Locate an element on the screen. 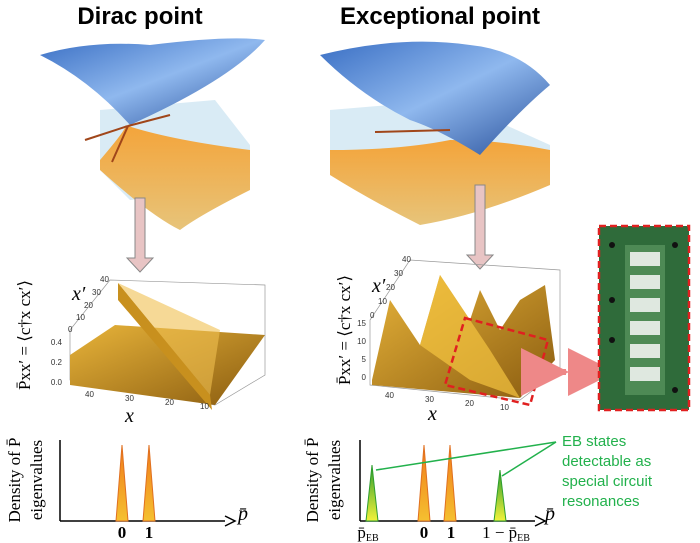 The image size is (700, 543). tick-label: 15 is located at coordinates (361, 323).